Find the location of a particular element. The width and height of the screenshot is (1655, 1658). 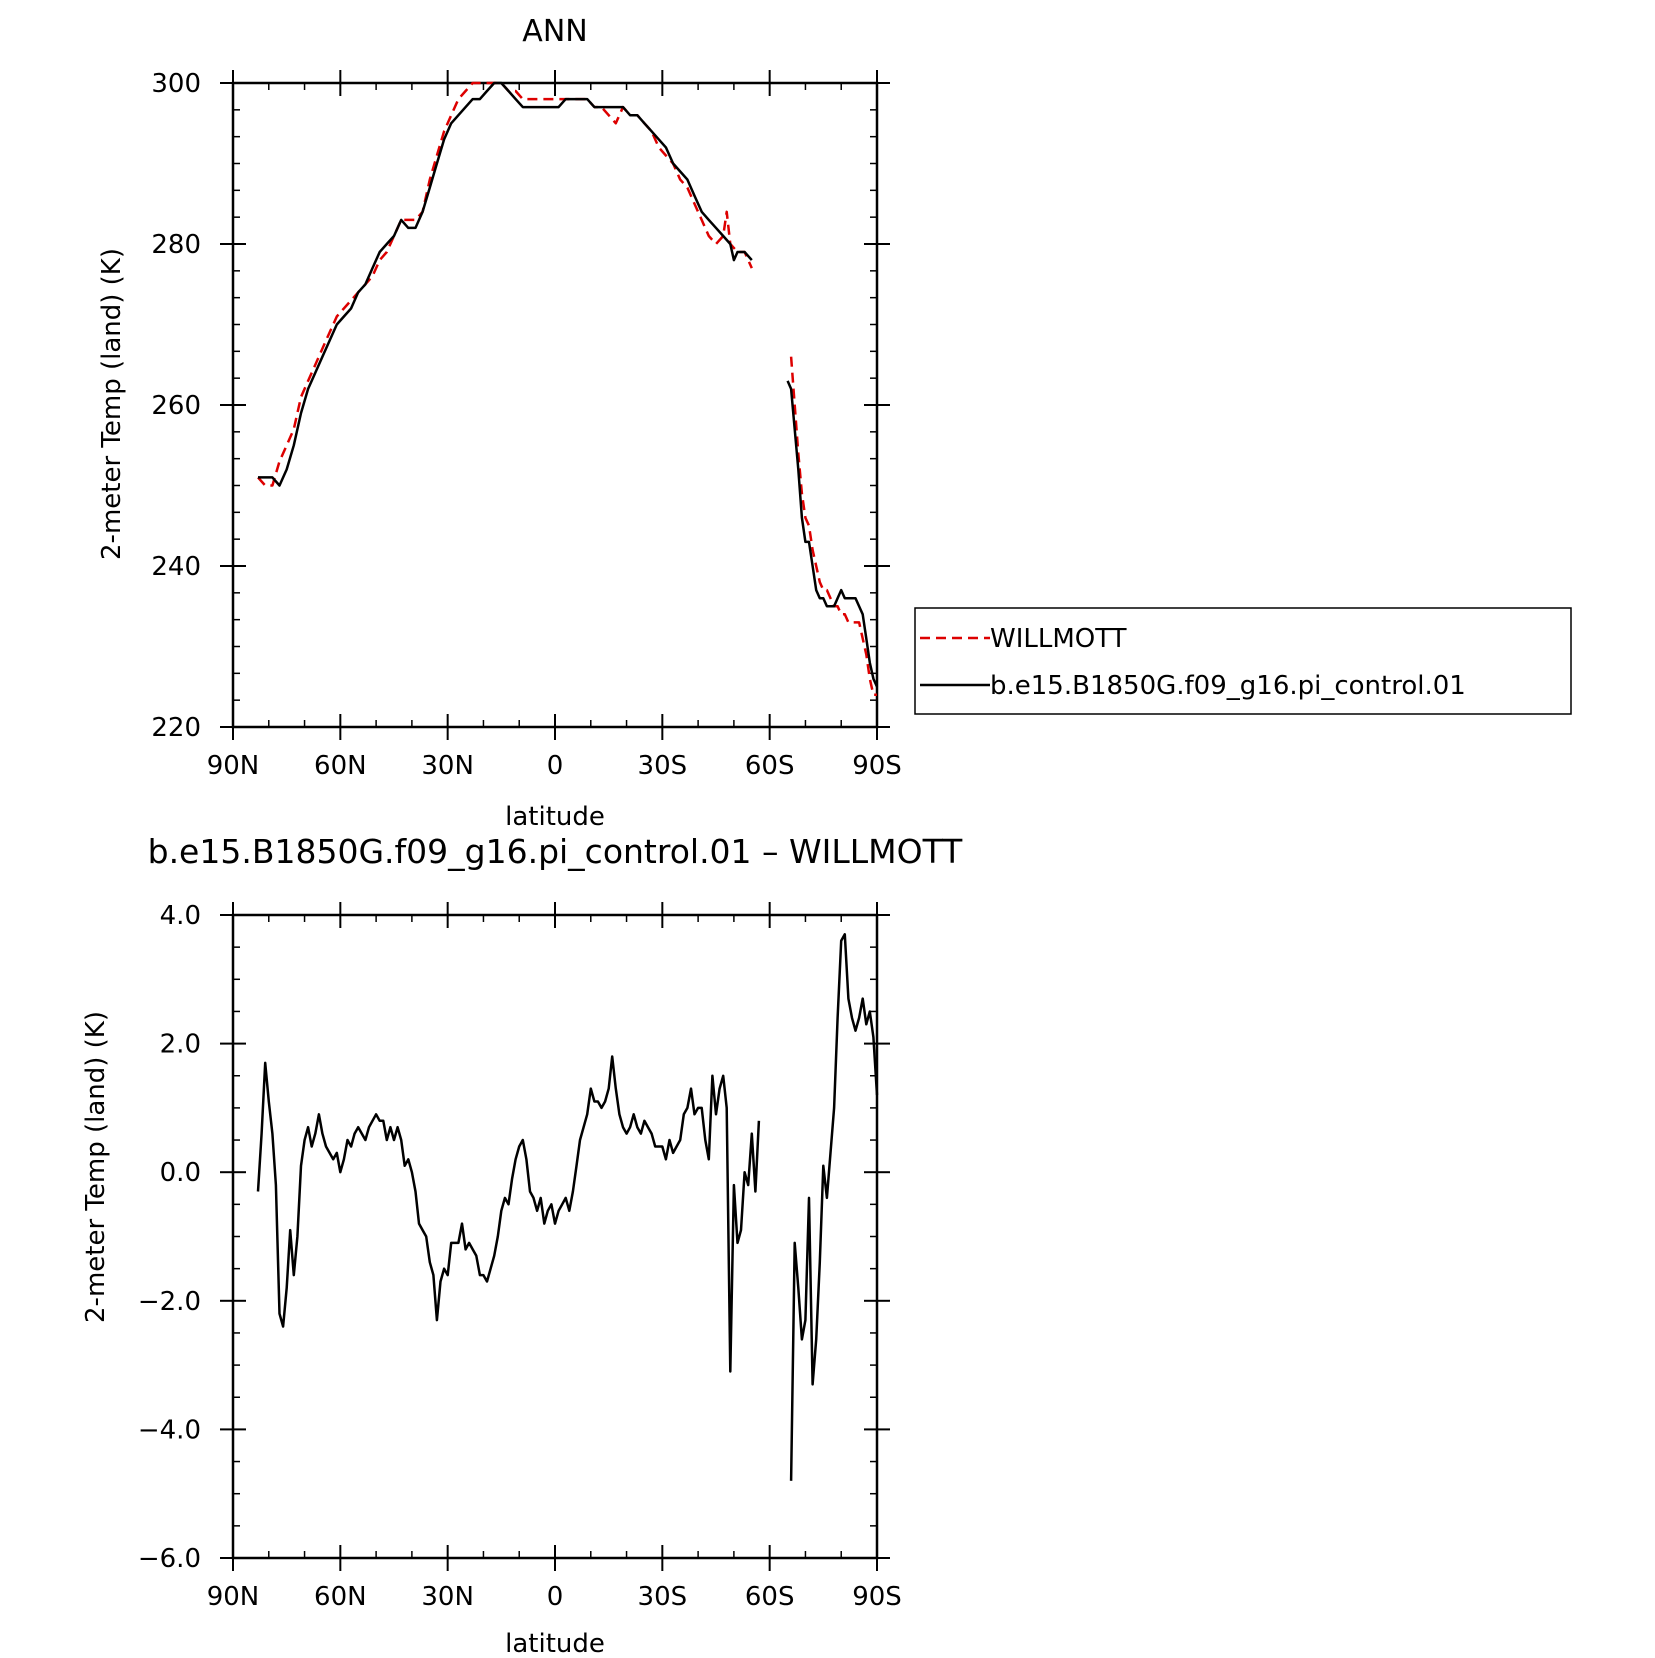

legend-box is located at coordinates (1243, 661).